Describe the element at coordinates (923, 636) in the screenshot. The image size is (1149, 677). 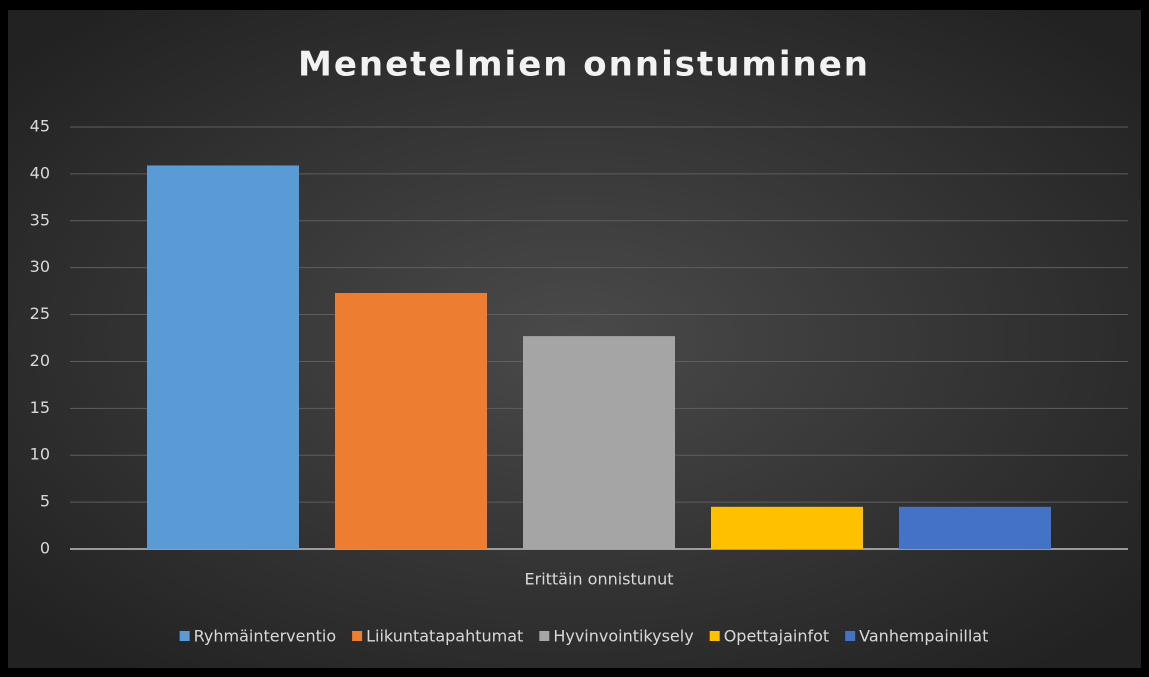
I see `legend-label: Vanhempainillat` at that location.